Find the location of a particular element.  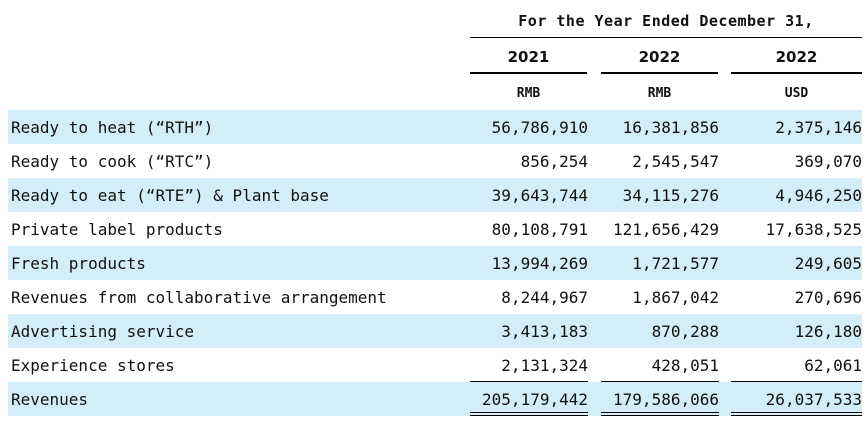

value-2021-rmb: 856,254 is located at coordinates (554, 161).